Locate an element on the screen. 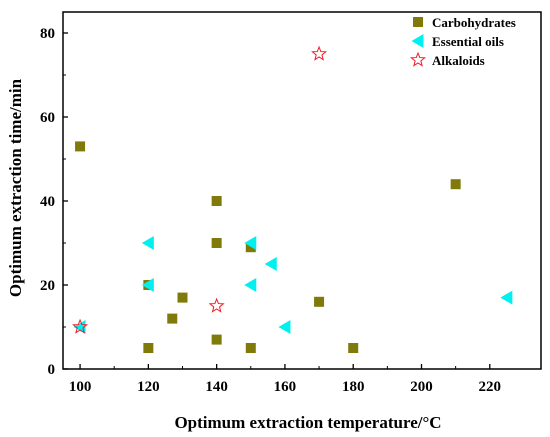  legend-label-alkaloids: Alkaloids is located at coordinates (458, 60).